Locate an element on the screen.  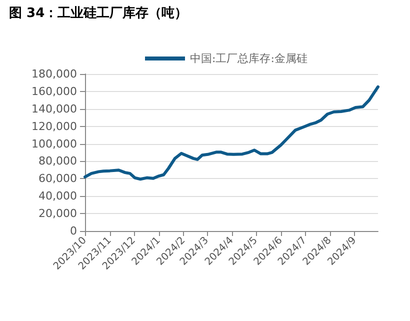
y-tick-label: 180,000 is located at coordinates (54, 74).